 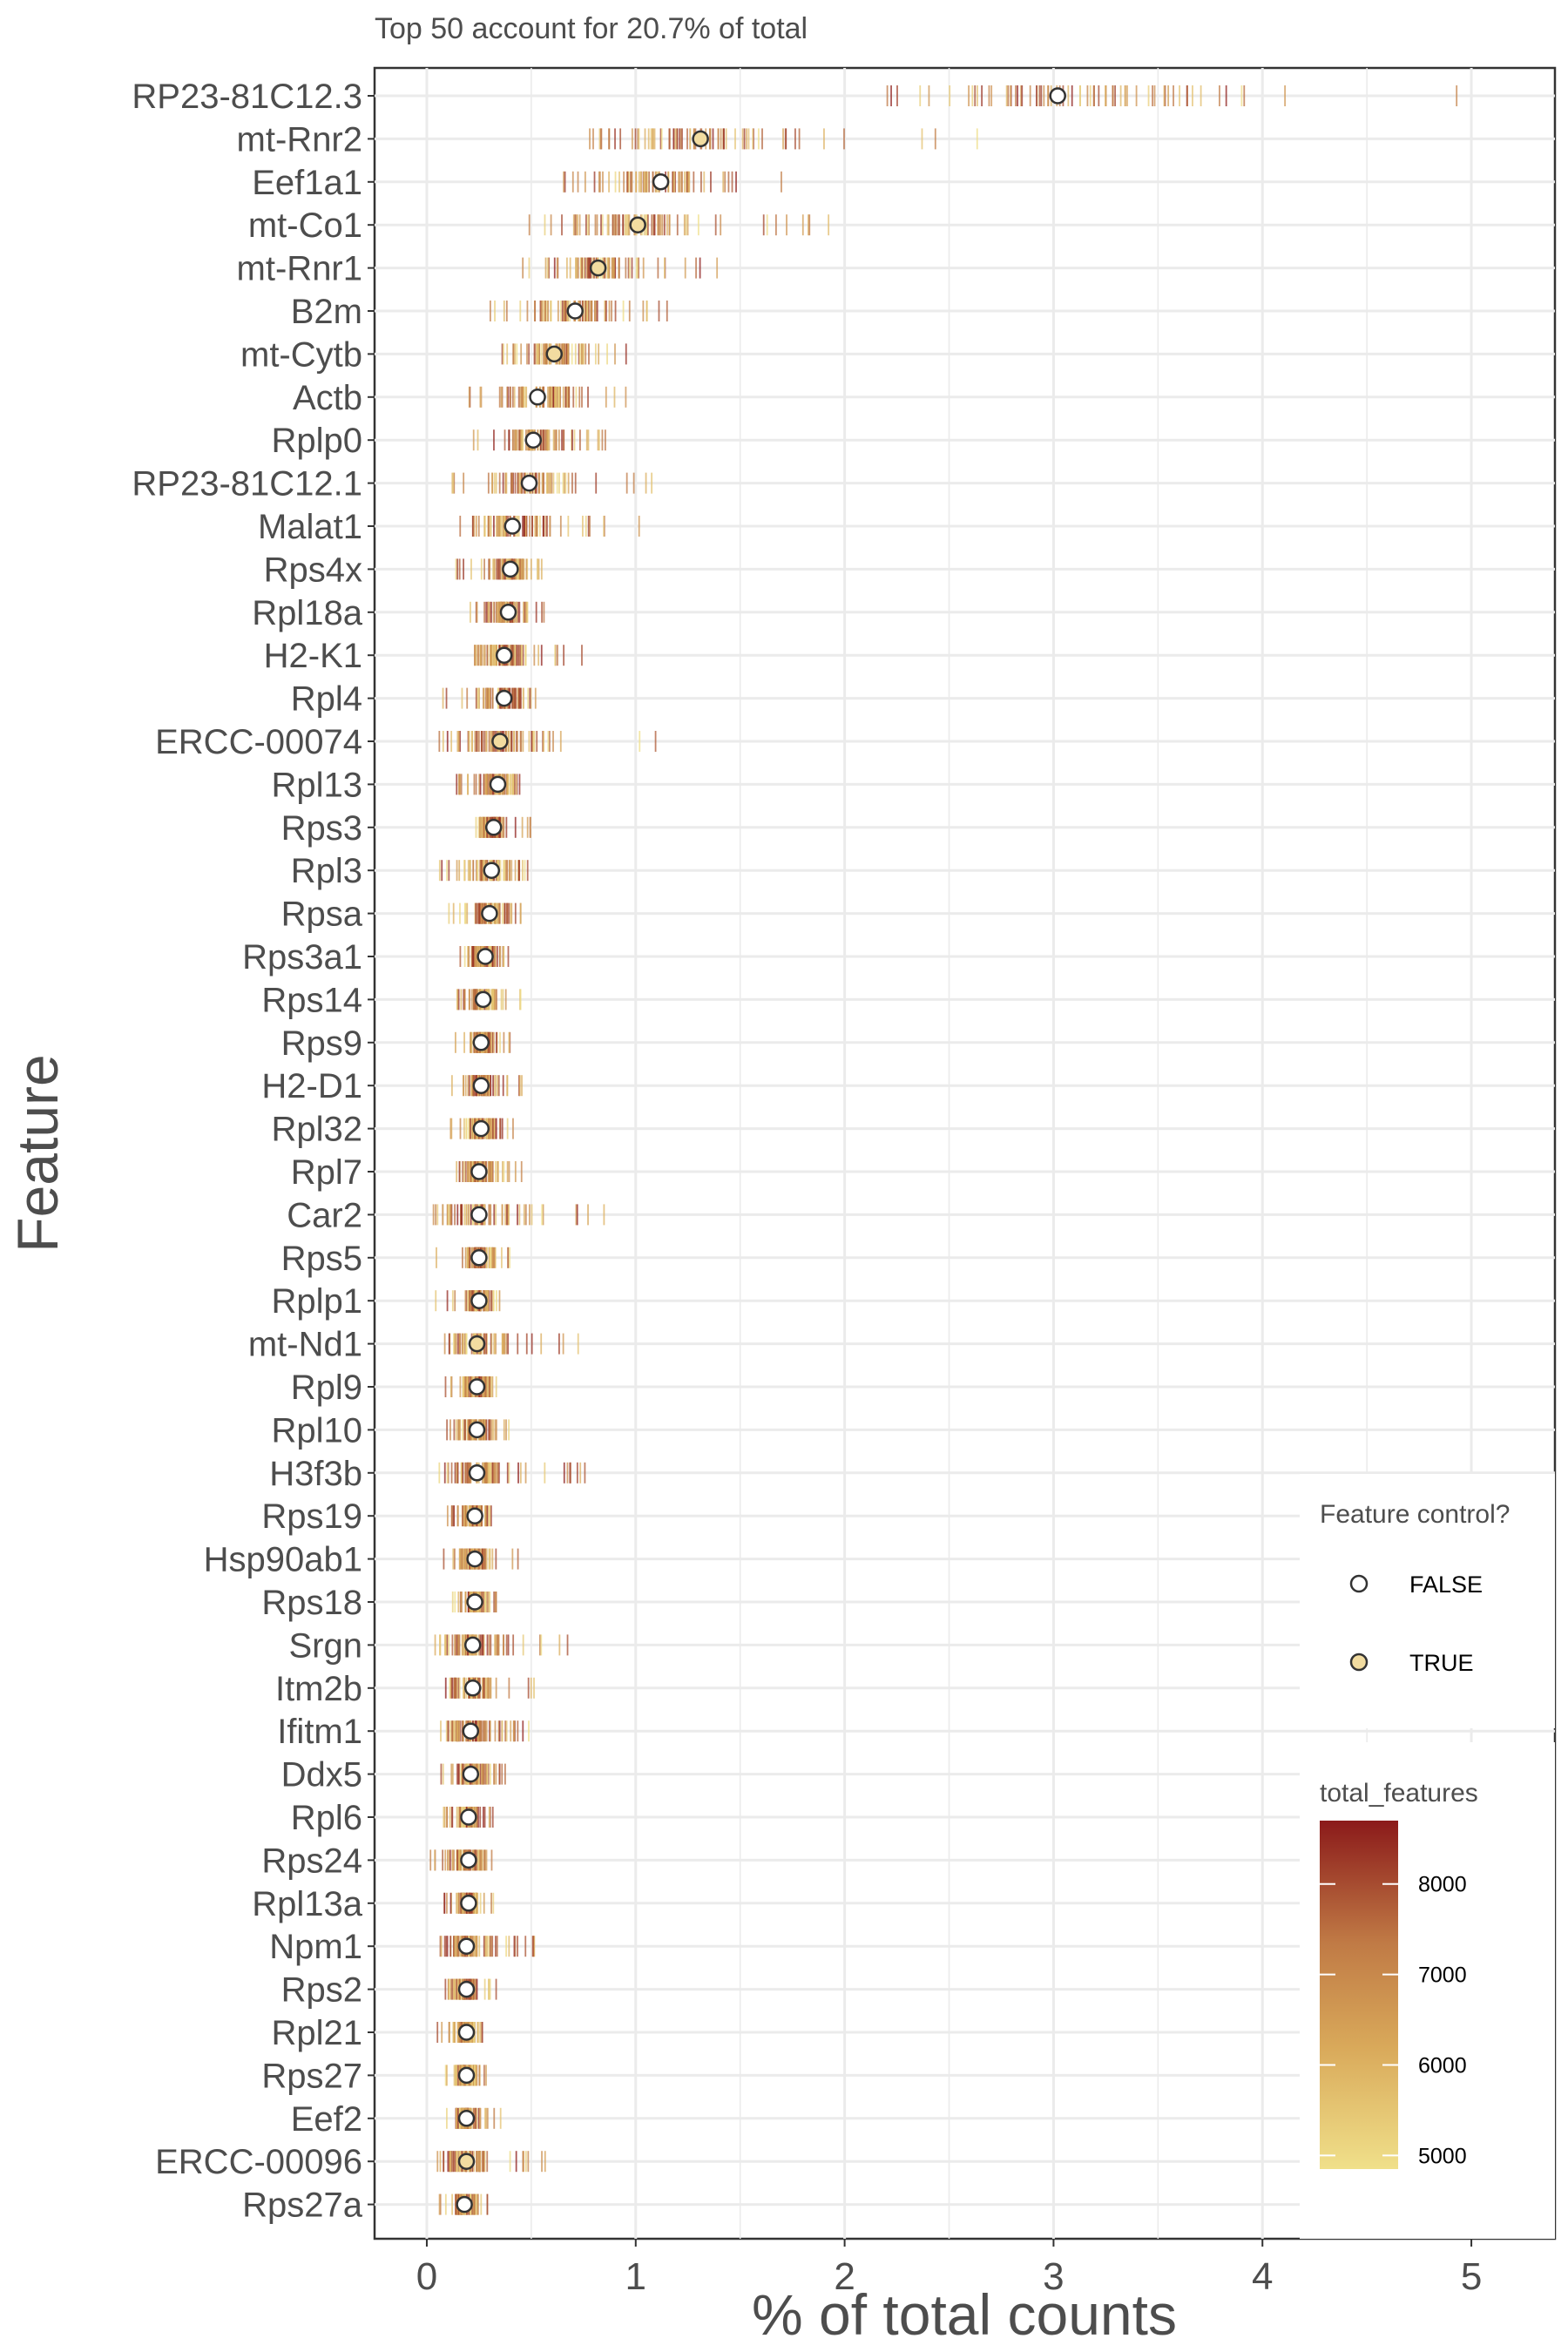 I want to click on legend-color-title: total_features, so click(x=1399, y=1794).